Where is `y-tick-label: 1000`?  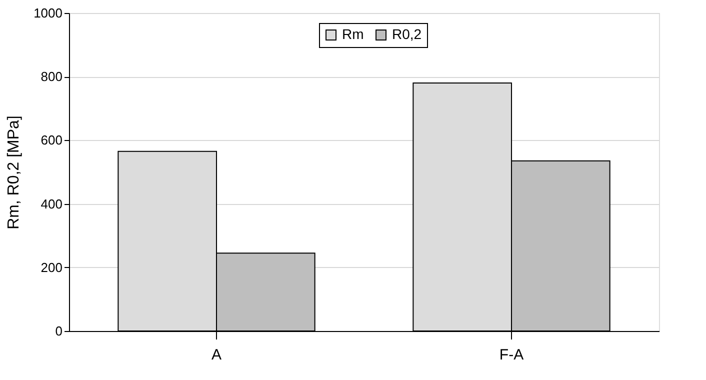 y-tick-label: 1000 is located at coordinates (48, 13).